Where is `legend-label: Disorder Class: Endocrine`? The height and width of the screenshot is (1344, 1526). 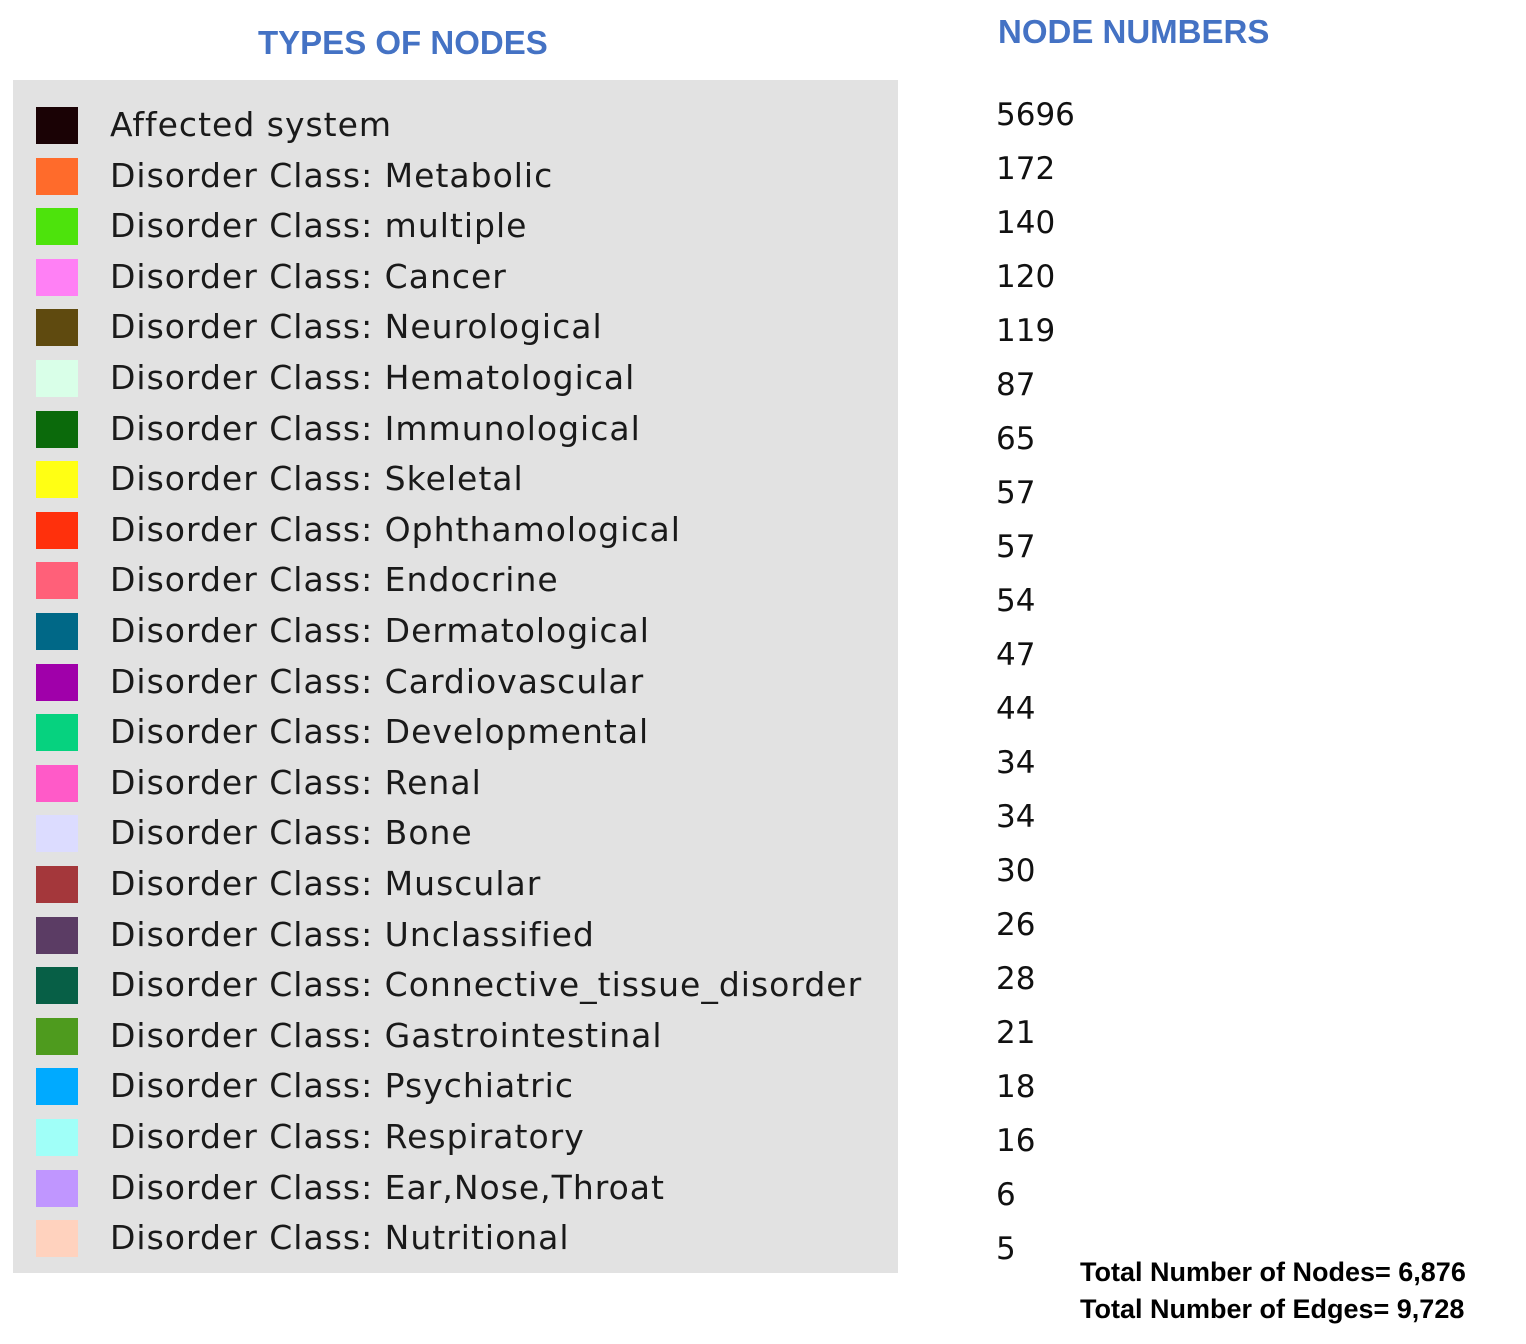 legend-label: Disorder Class: Endocrine is located at coordinates (334, 580).